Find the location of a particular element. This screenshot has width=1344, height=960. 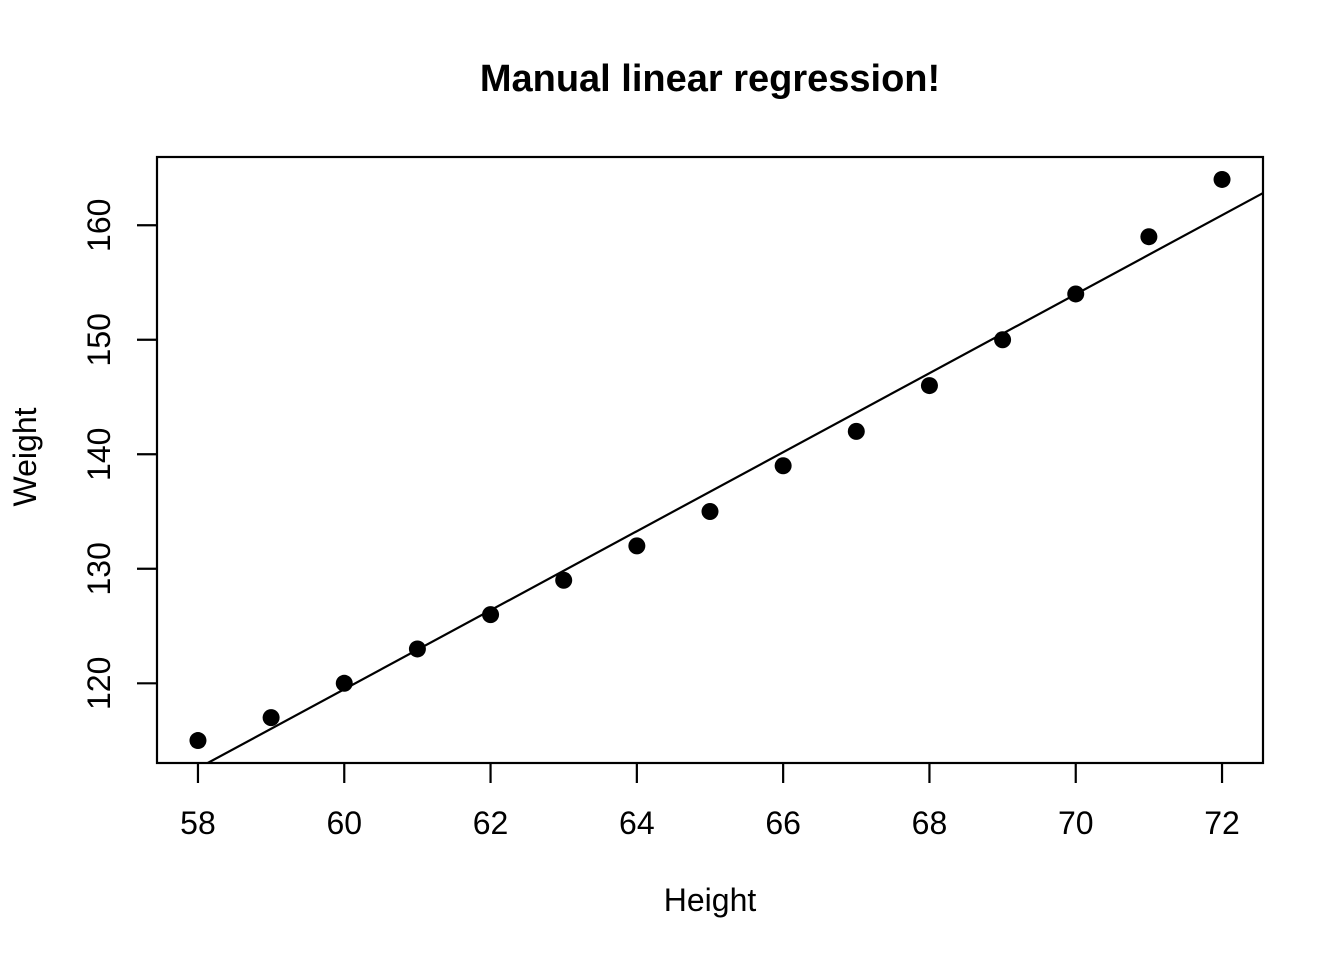

y-axis-label: Weight is located at coordinates (25, 457).